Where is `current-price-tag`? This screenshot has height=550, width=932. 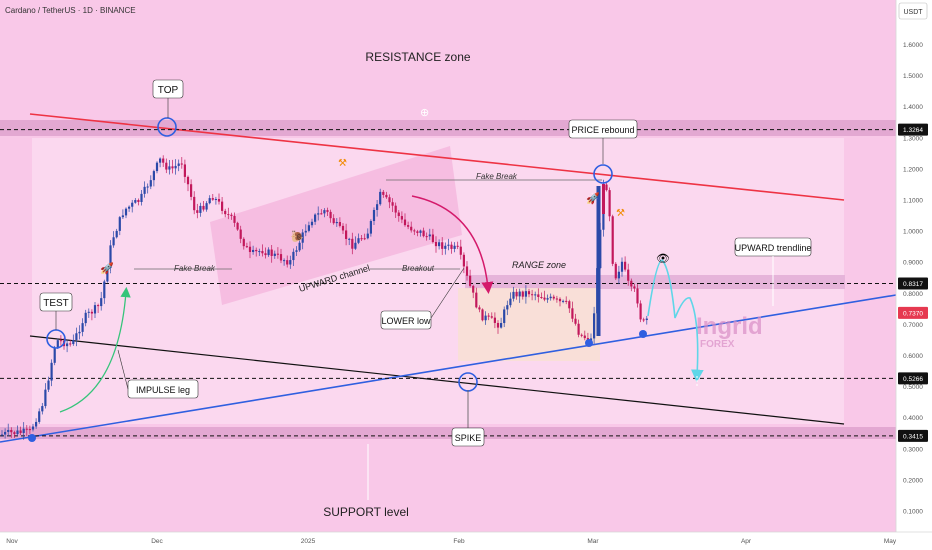 current-price-tag is located at coordinates (913, 312).